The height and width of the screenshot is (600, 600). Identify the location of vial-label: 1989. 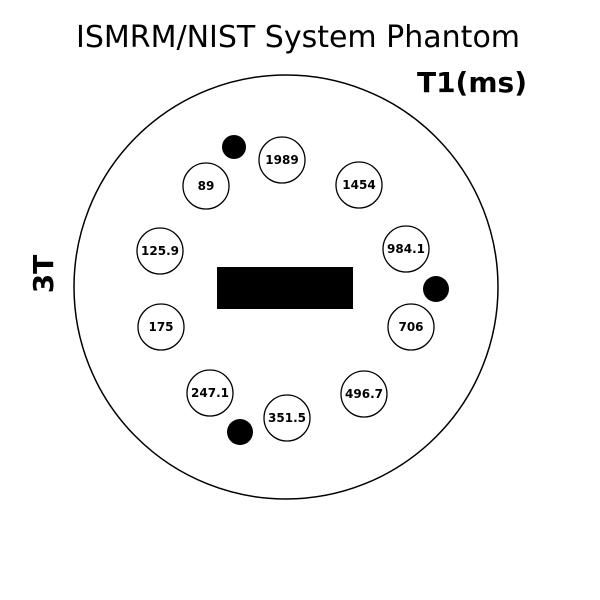
(281, 160).